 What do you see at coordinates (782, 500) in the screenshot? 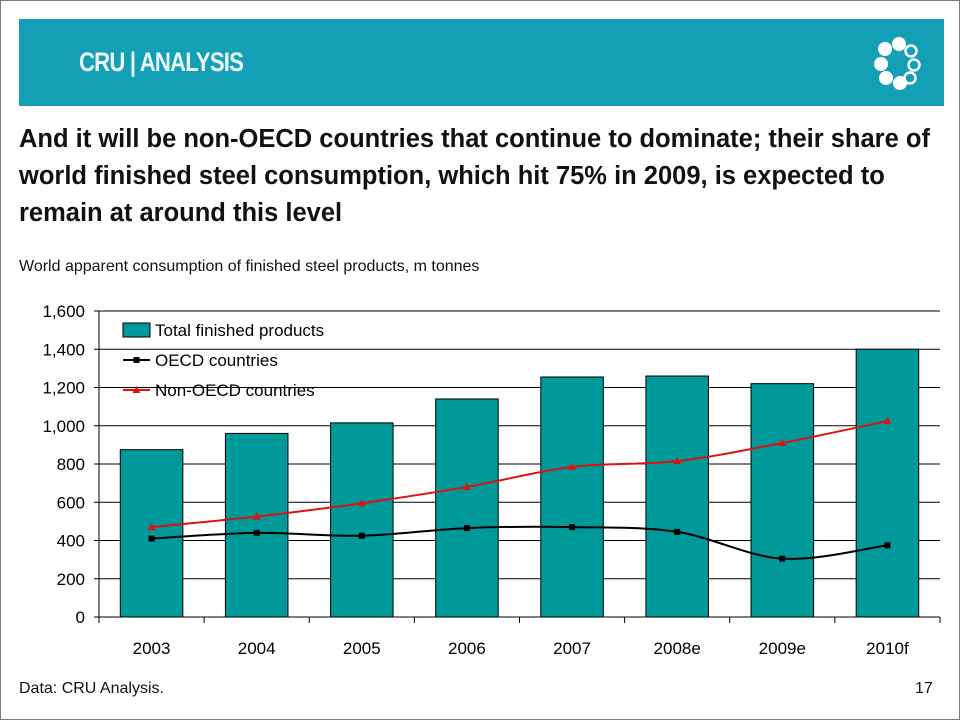
I see `bar-total-2009e` at bounding box center [782, 500].